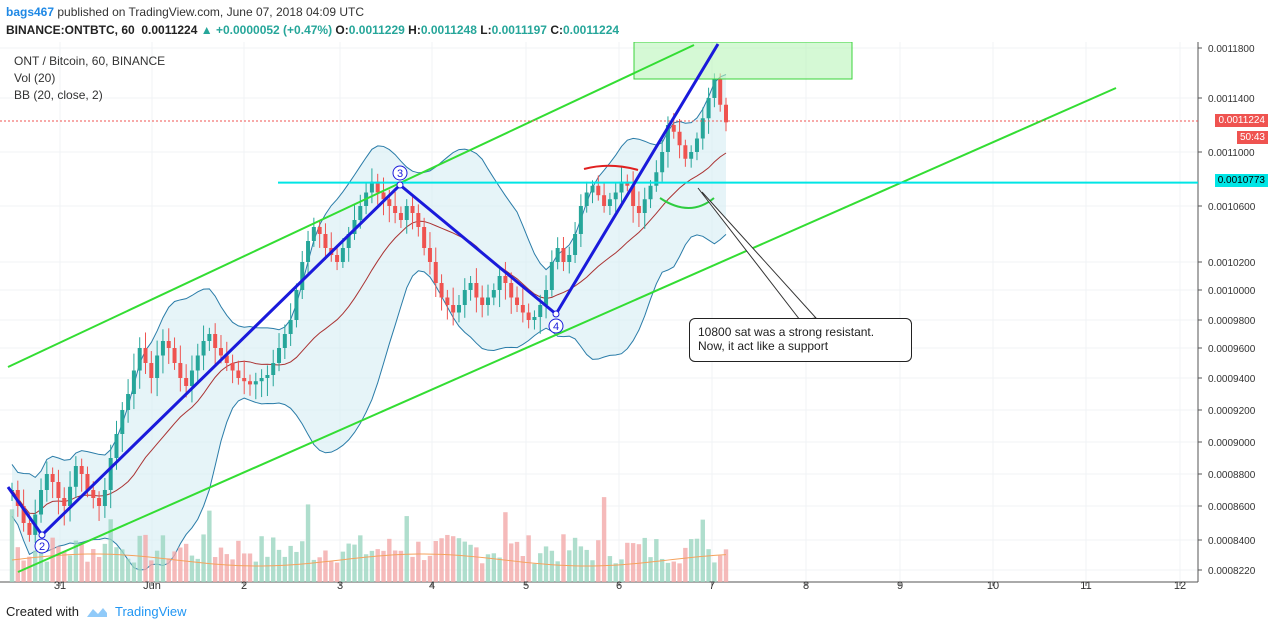 The height and width of the screenshot is (630, 1270). Describe the element at coordinates (400, 185) in the screenshot. I see `pivot-3-dot` at that location.